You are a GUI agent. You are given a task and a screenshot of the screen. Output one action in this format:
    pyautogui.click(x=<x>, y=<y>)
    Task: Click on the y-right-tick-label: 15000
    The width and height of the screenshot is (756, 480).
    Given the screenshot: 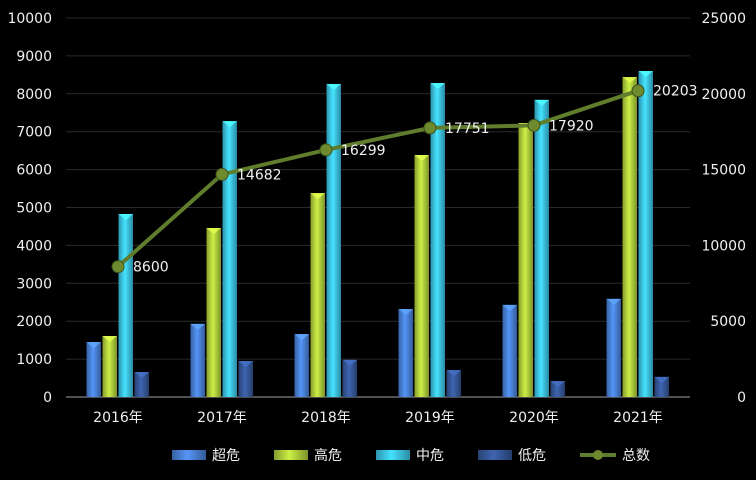 What is the action you would take?
    pyautogui.click(x=723, y=171)
    